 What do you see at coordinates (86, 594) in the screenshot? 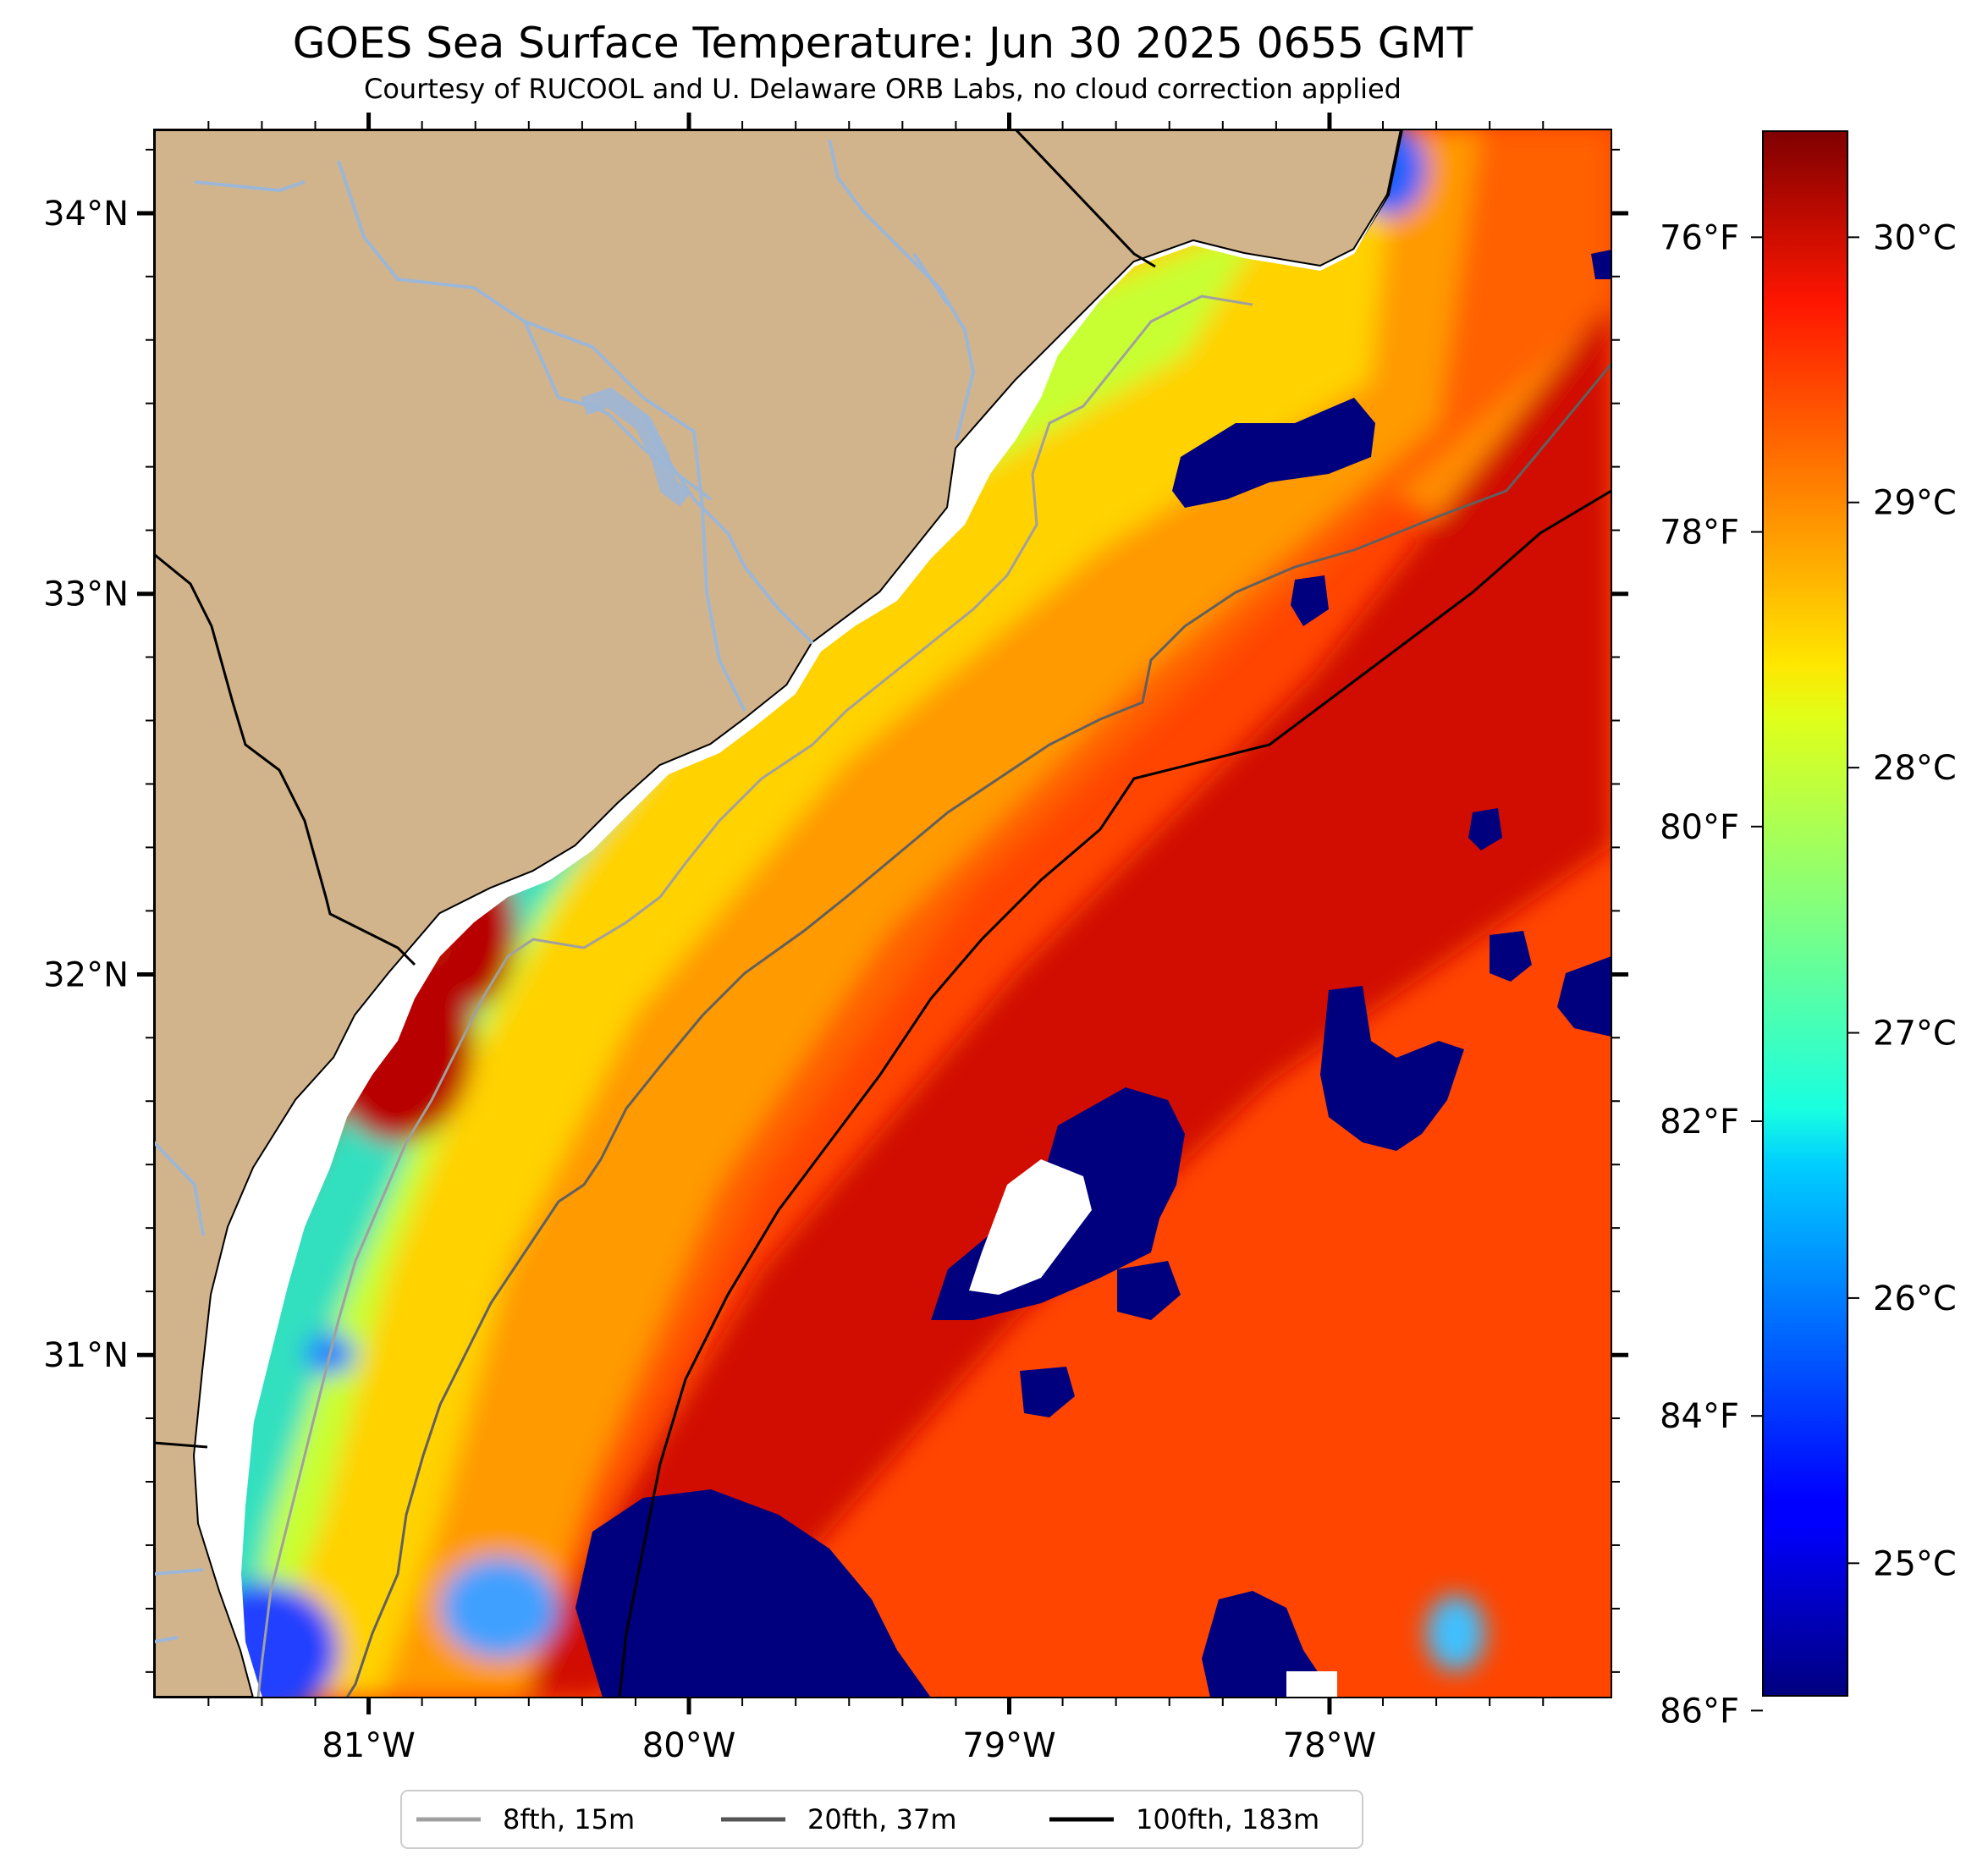
I see `lat-tick-label: 33°N` at bounding box center [86, 594].